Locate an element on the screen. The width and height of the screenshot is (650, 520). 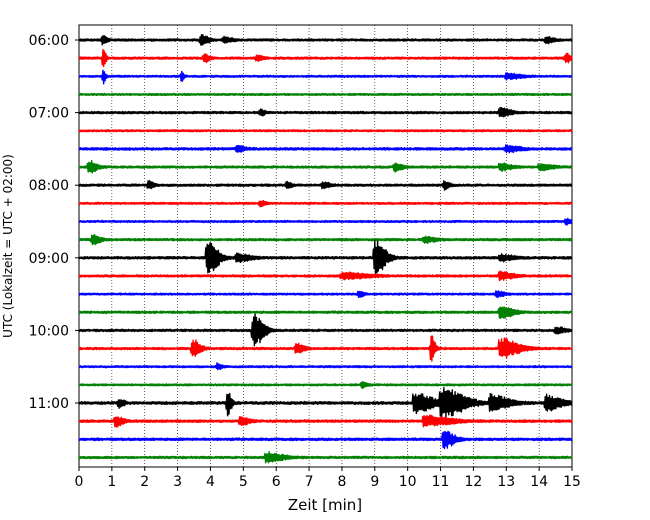
y-tick-label: 09:00 is located at coordinates (49, 259).